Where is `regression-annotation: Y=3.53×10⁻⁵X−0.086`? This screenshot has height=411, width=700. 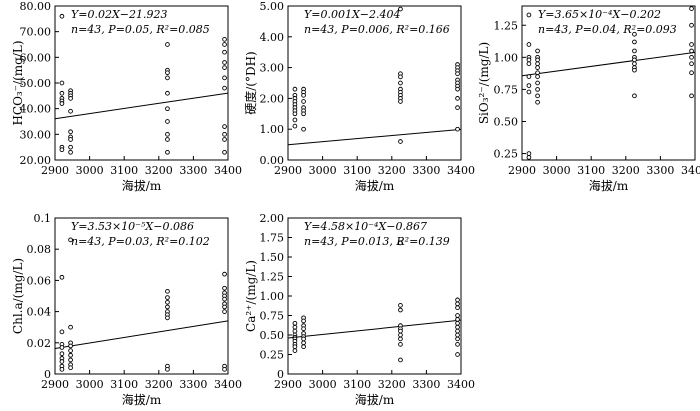
regression-annotation: Y=3.53×10⁻⁵X−0.086 is located at coordinates (132, 226).